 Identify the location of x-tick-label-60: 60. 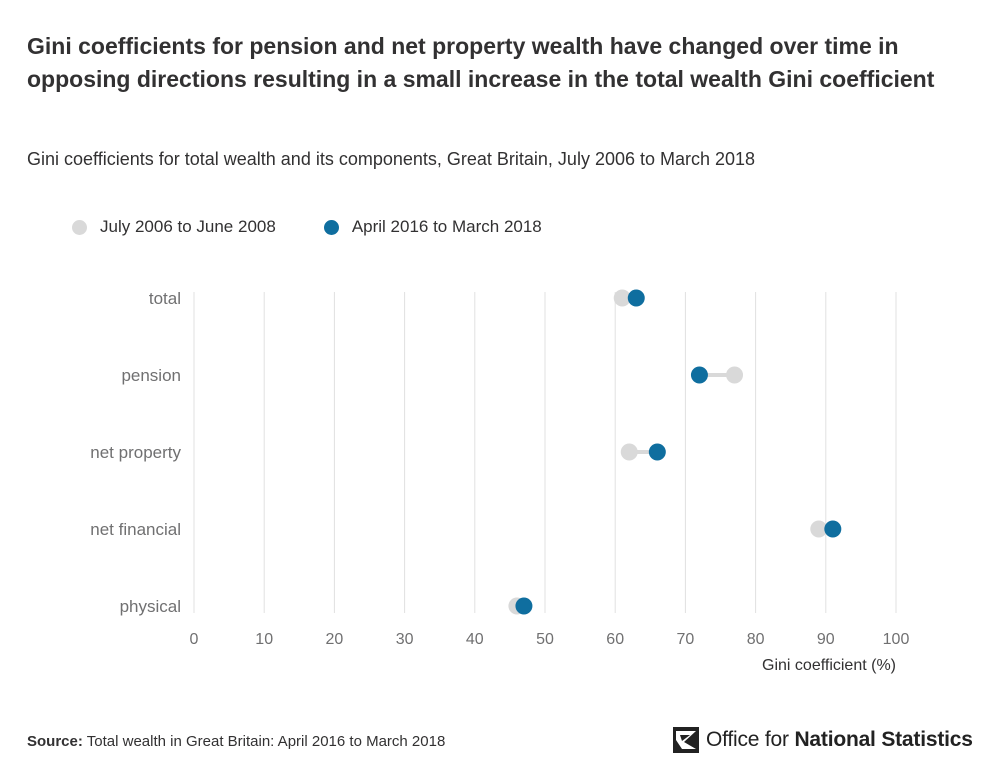
(615, 639).